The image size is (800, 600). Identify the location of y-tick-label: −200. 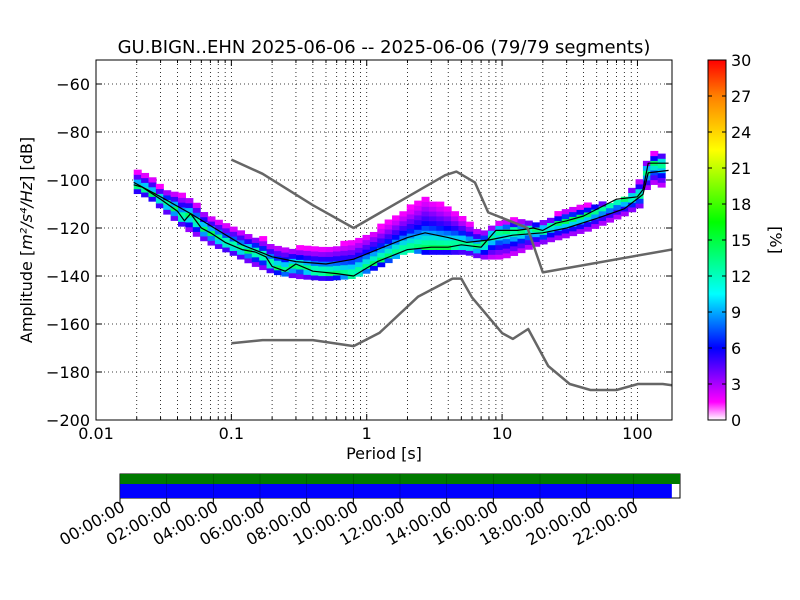
(68, 420).